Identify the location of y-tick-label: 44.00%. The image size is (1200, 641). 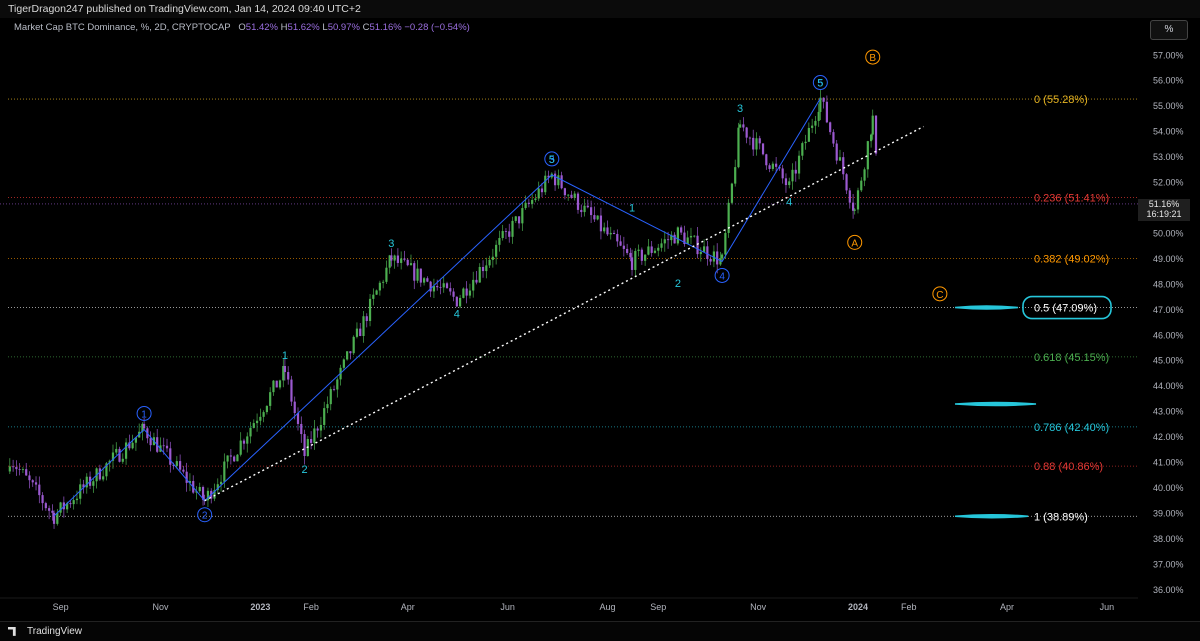
(1168, 386).